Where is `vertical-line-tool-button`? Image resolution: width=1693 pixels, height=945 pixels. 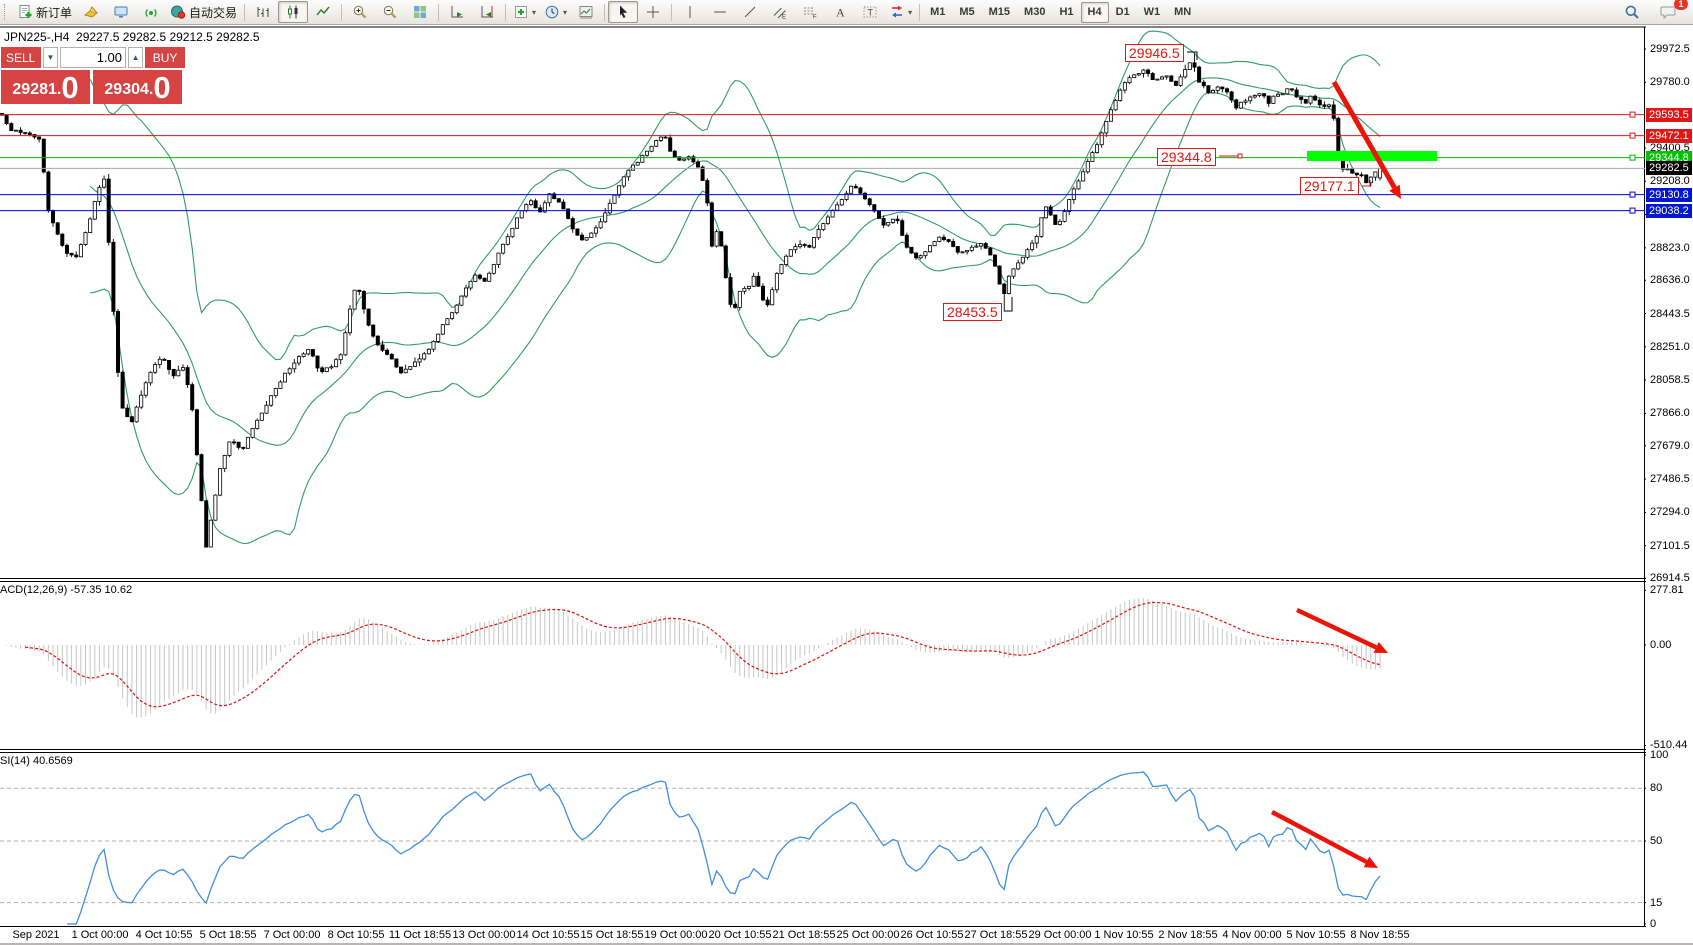 vertical-line-tool-button is located at coordinates (690, 12).